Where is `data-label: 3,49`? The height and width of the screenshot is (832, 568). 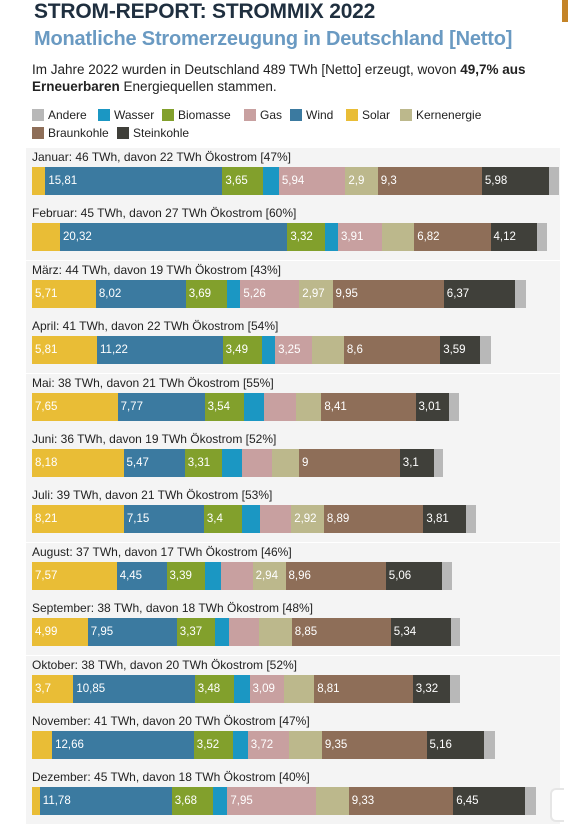 data-label: 3,49 is located at coordinates (236, 350).